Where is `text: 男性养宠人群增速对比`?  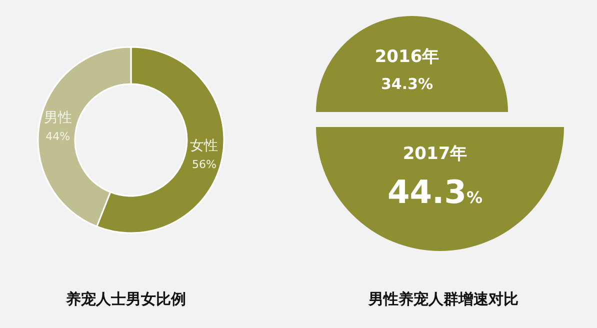
text: 男性养宠人群增速对比 is located at coordinates (443, 299).